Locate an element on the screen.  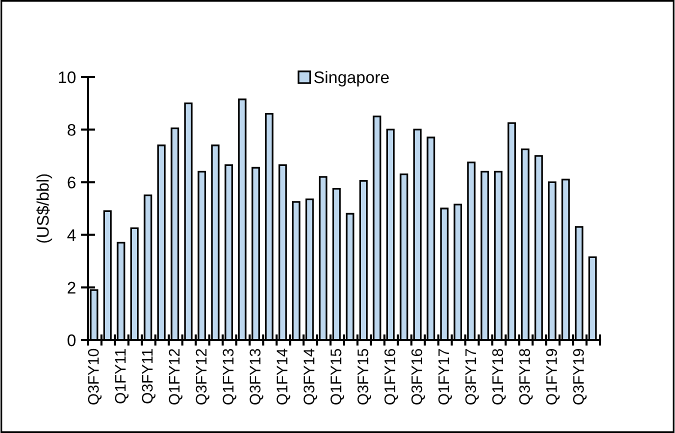
x-tick-label: Q1FY18 is located at coordinates (499, 376).